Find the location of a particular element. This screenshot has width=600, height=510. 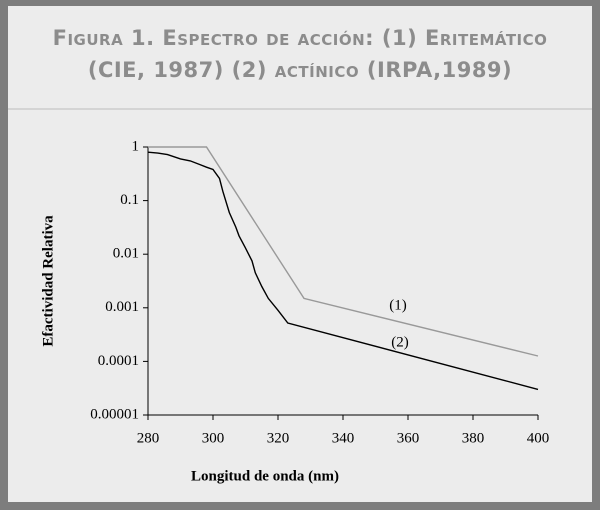

series-label: (2) is located at coordinates (400, 342).